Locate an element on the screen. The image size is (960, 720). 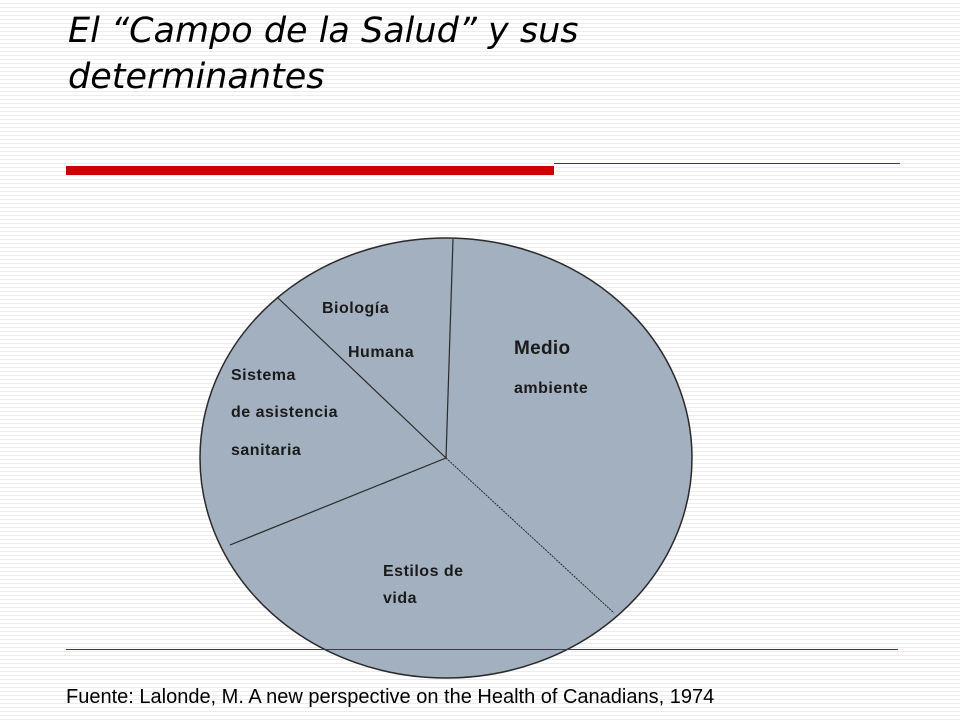
label-sistema: Sistema is located at coordinates (263, 375).